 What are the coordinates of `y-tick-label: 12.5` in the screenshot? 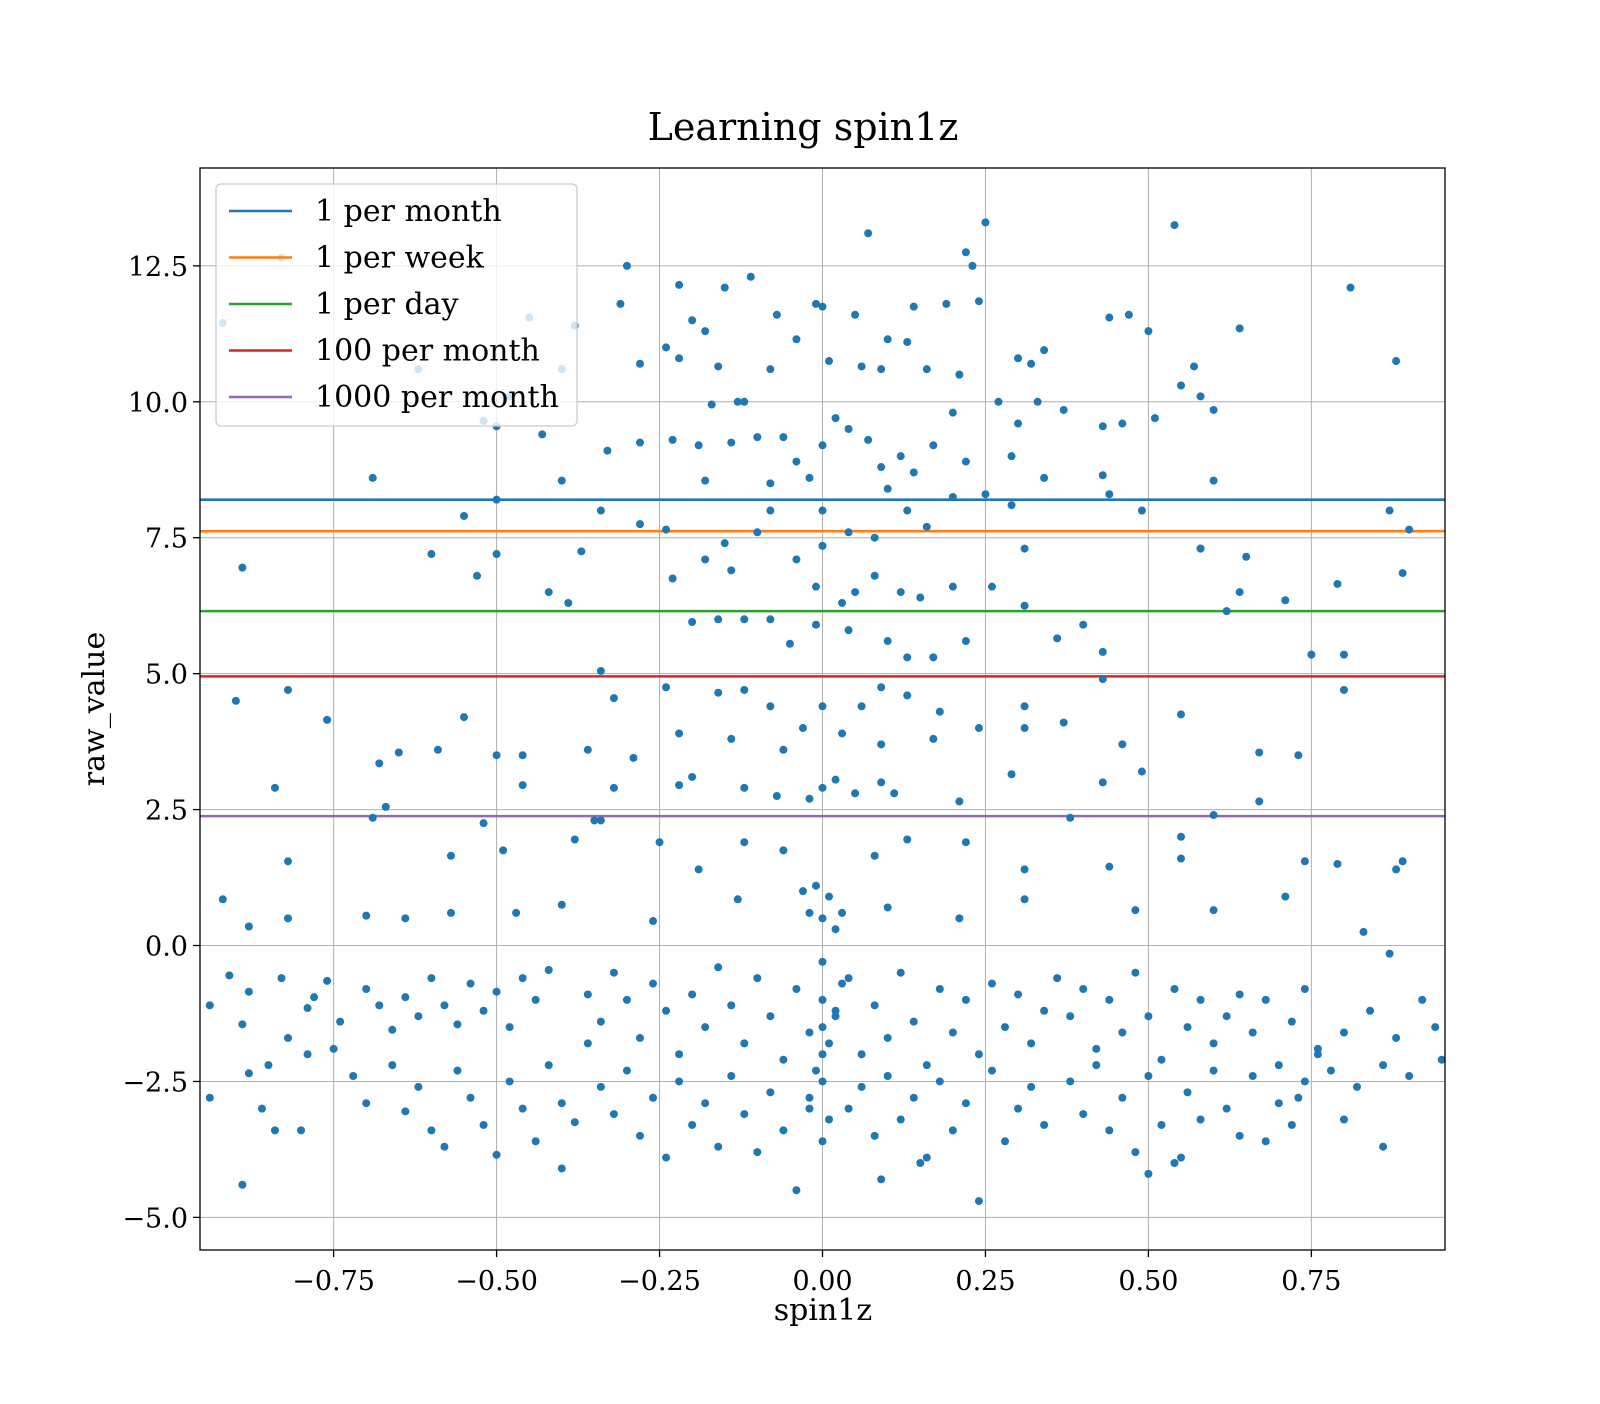 It's located at (158, 267).